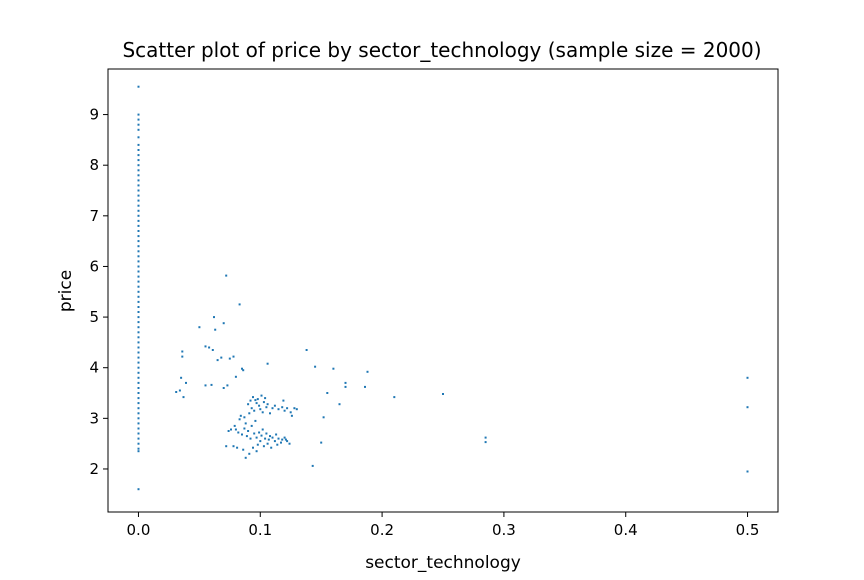 The height and width of the screenshot is (580, 864). Describe the element at coordinates (98, 292) in the screenshot. I see `y-axis: 2 3 4 5 6 7 8 9` at that location.